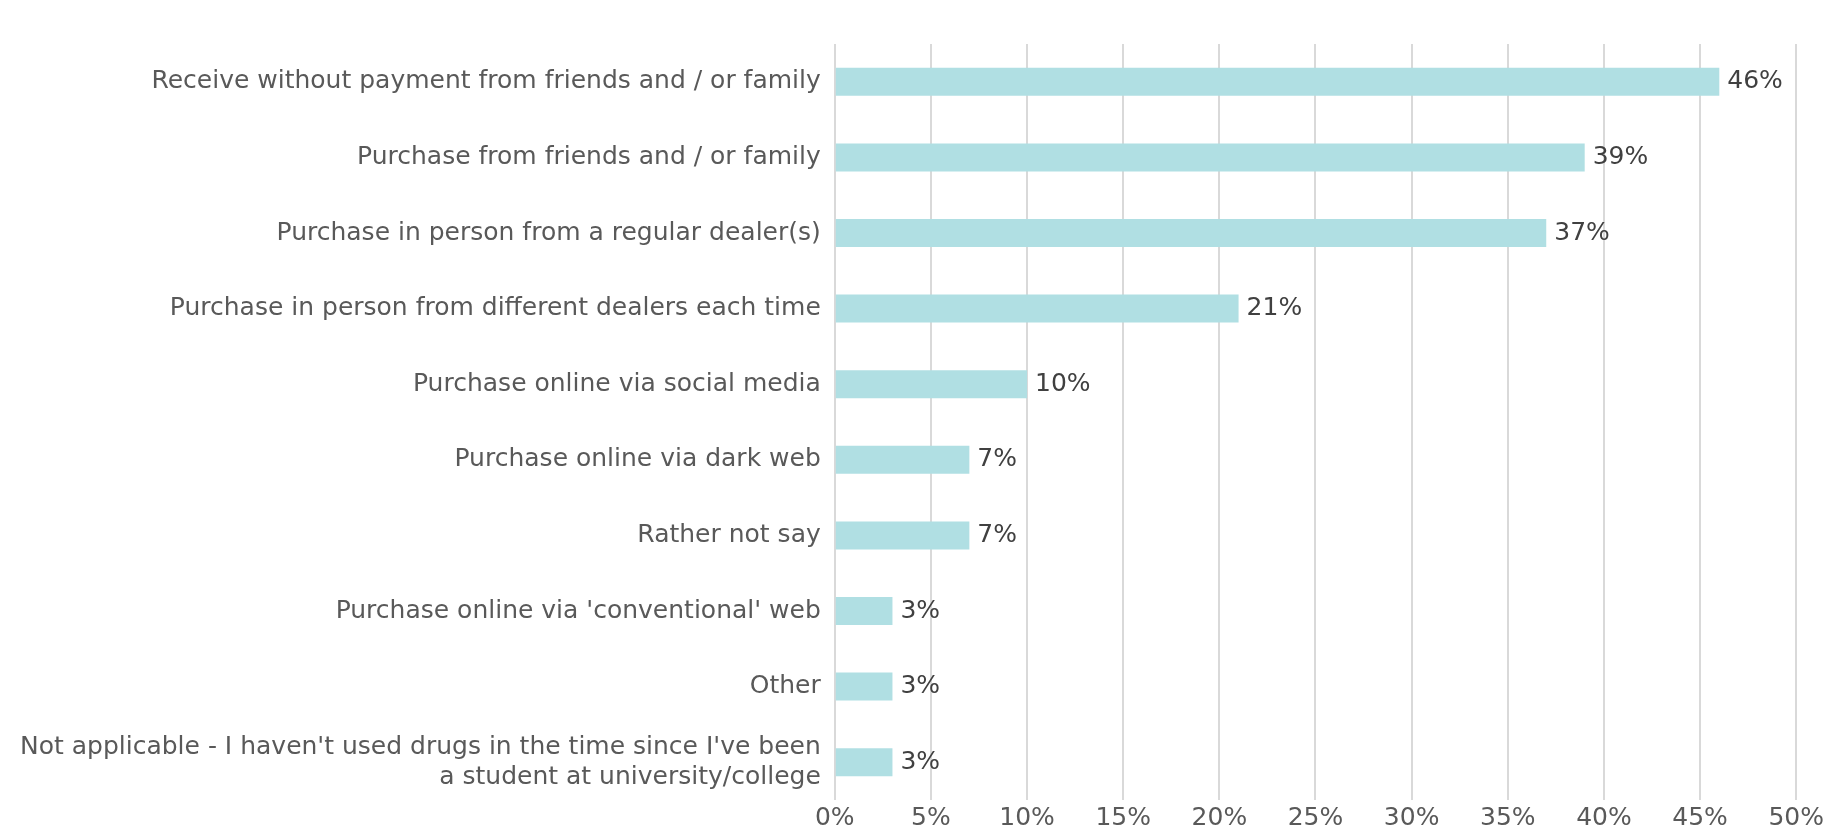 This screenshot has height=836, width=1827. What do you see at coordinates (1123, 816) in the screenshot?
I see `x-tick-label: 15%` at bounding box center [1123, 816].